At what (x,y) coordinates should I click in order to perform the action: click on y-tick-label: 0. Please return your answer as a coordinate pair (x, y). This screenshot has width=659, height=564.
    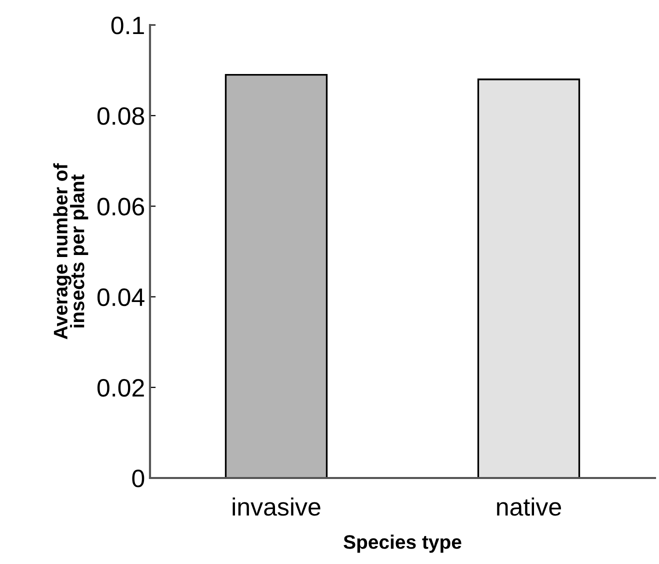
    Looking at the image, I should click on (138, 479).